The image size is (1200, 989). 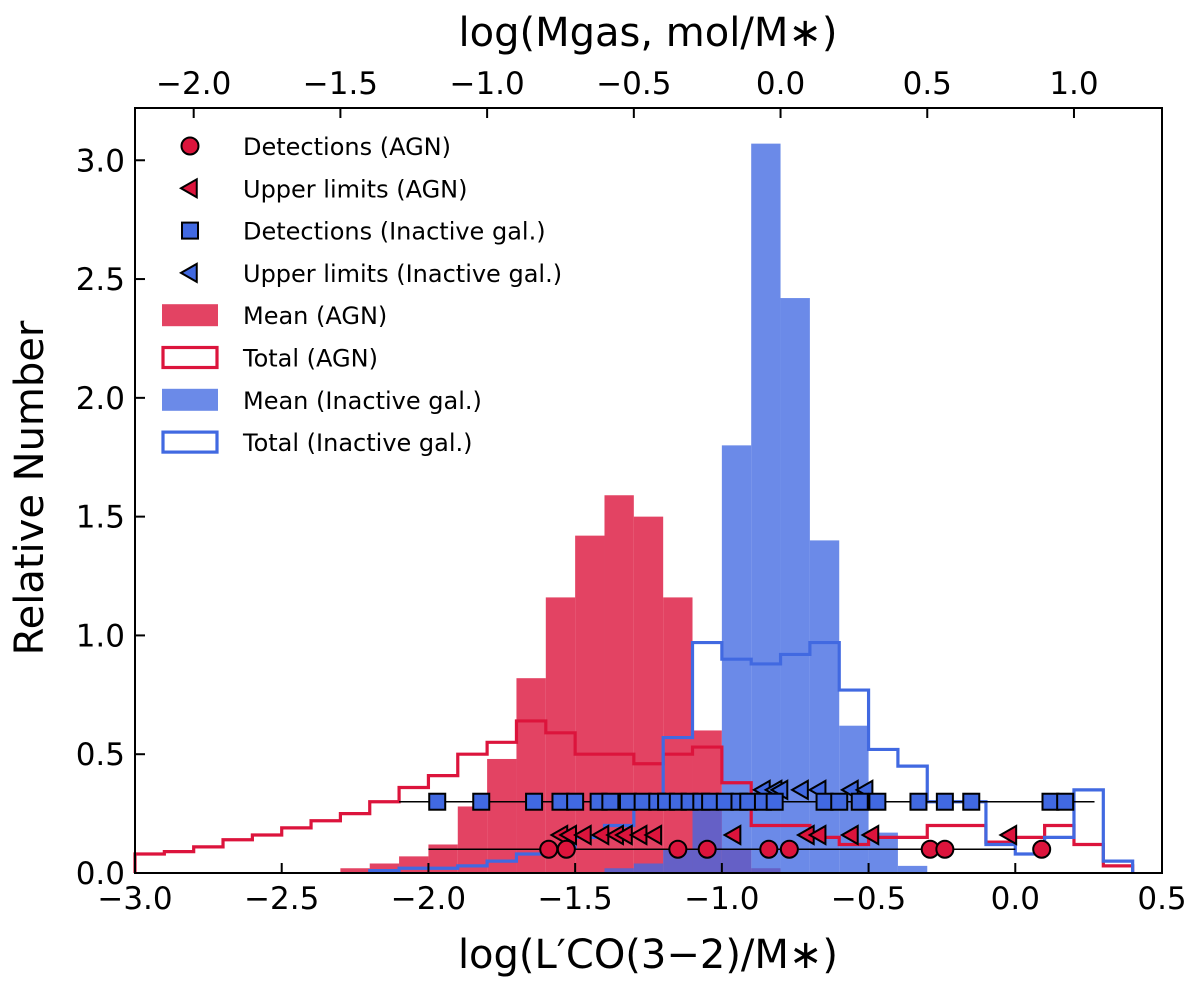 What do you see at coordinates (780, 84) in the screenshot?
I see `top-x-tick-label: 0.0` at bounding box center [780, 84].